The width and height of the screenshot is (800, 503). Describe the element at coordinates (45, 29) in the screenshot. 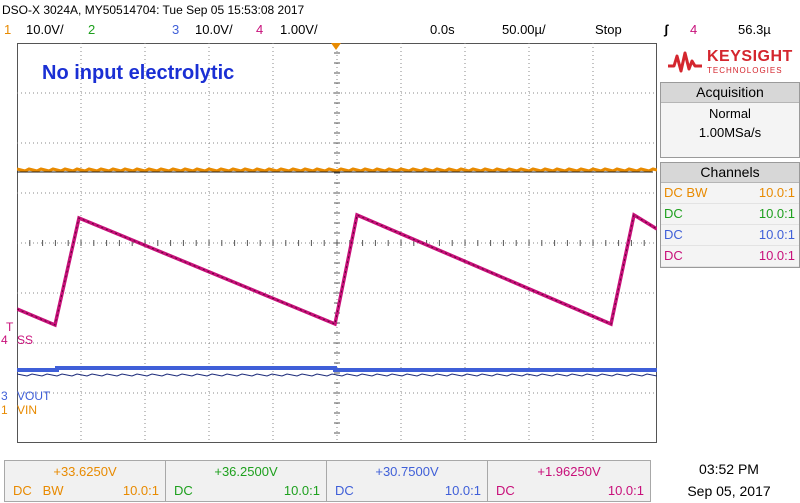

I see `ch1-scale: 10.0V/` at that location.